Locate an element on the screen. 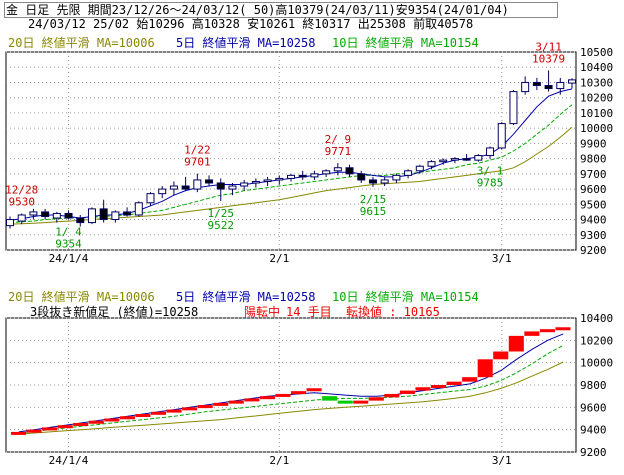 The height and width of the screenshot is (475, 624). annotation-low-date: 3/ 1 is located at coordinates (490, 171).